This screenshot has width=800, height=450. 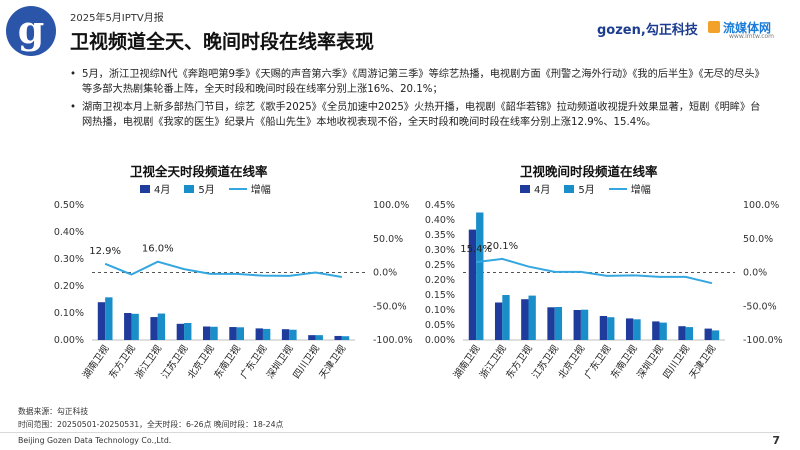 What do you see at coordinates (222, 42) in the screenshot?
I see `page-title: 卫视频道全天、晚间时段在线率表现` at bounding box center [222, 42].